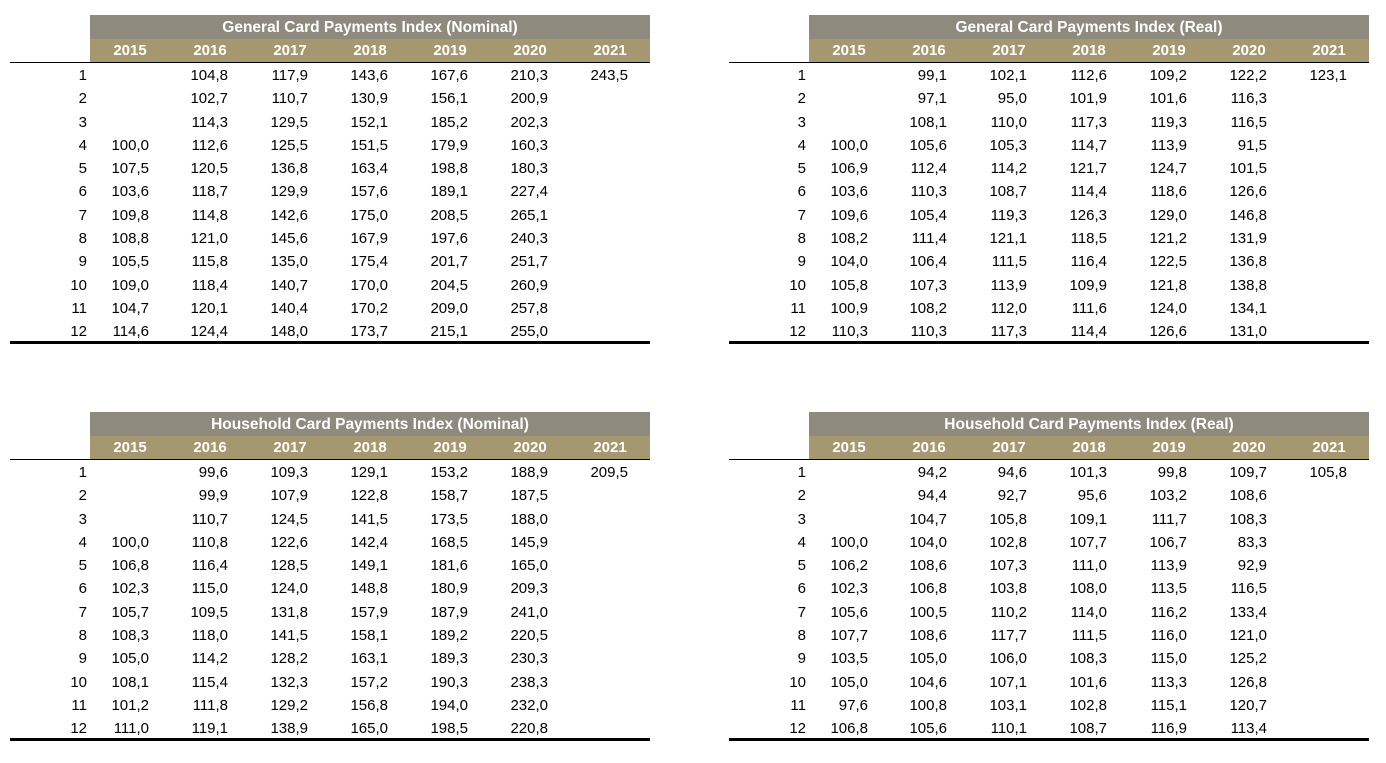 Image resolution: width=1386 pixels, height=763 pixels. I want to click on year-header: 2016, so click(929, 50).